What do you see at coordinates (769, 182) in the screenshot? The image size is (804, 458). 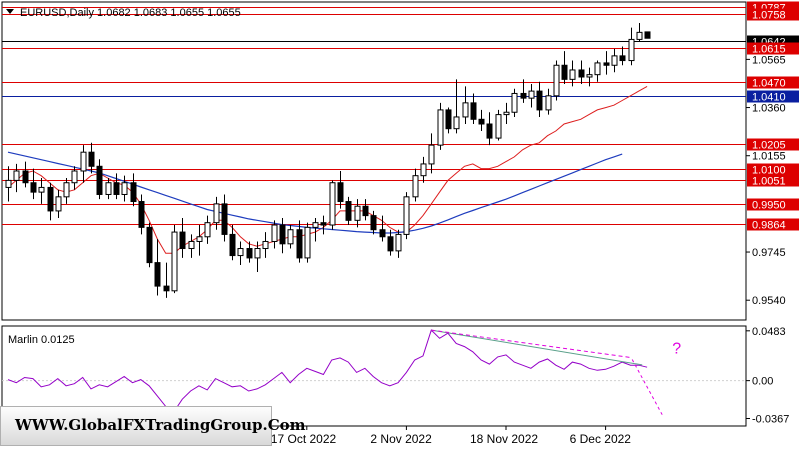 I see `level-price-label: 1.0051` at bounding box center [769, 182].